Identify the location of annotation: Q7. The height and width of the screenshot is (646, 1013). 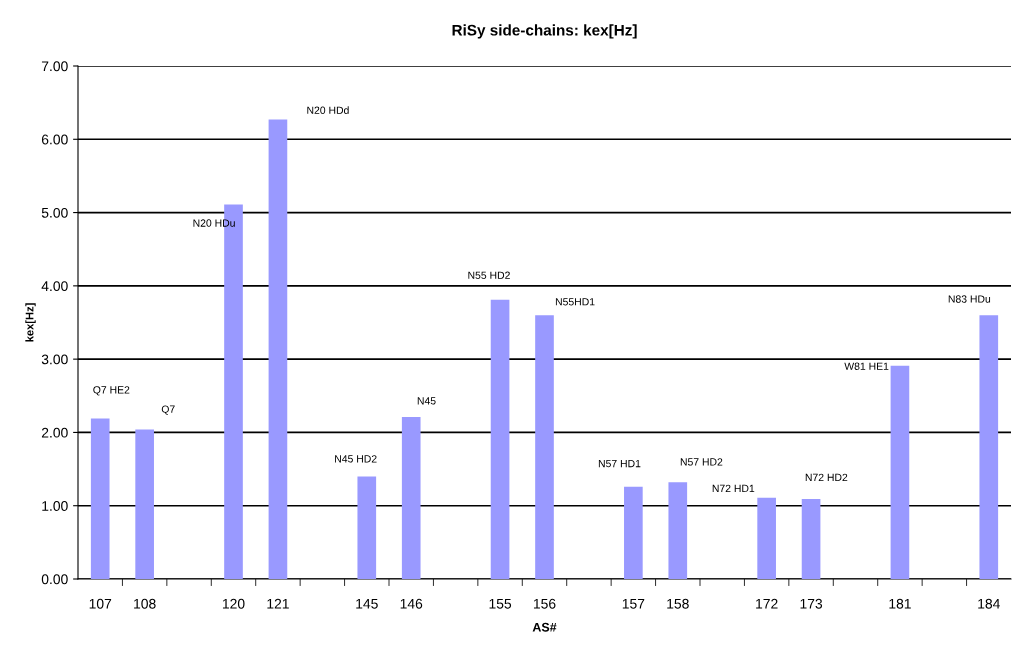
(168, 410).